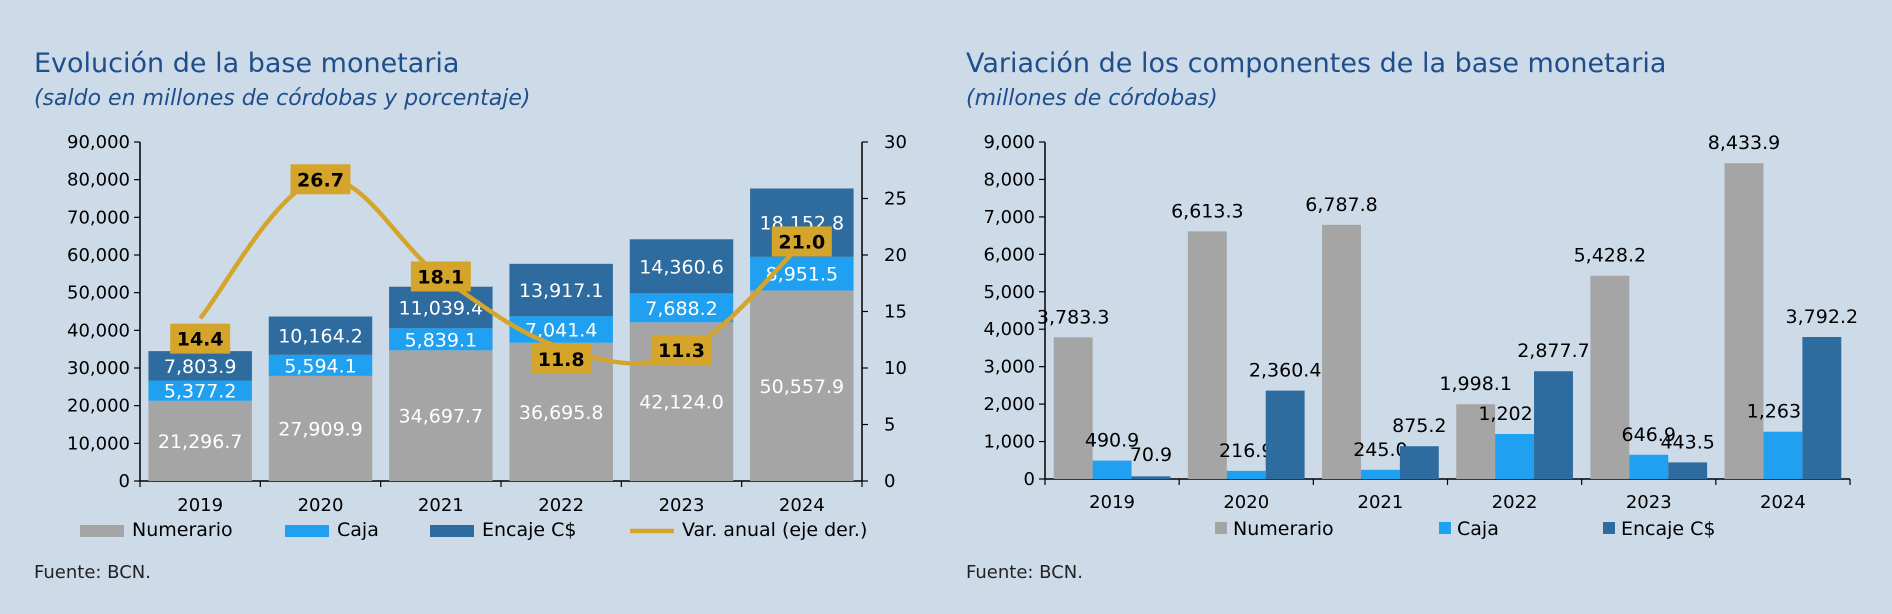  Describe the element at coordinates (682, 505) in the screenshot. I see `chart1-x-tick-label: 2023` at that location.